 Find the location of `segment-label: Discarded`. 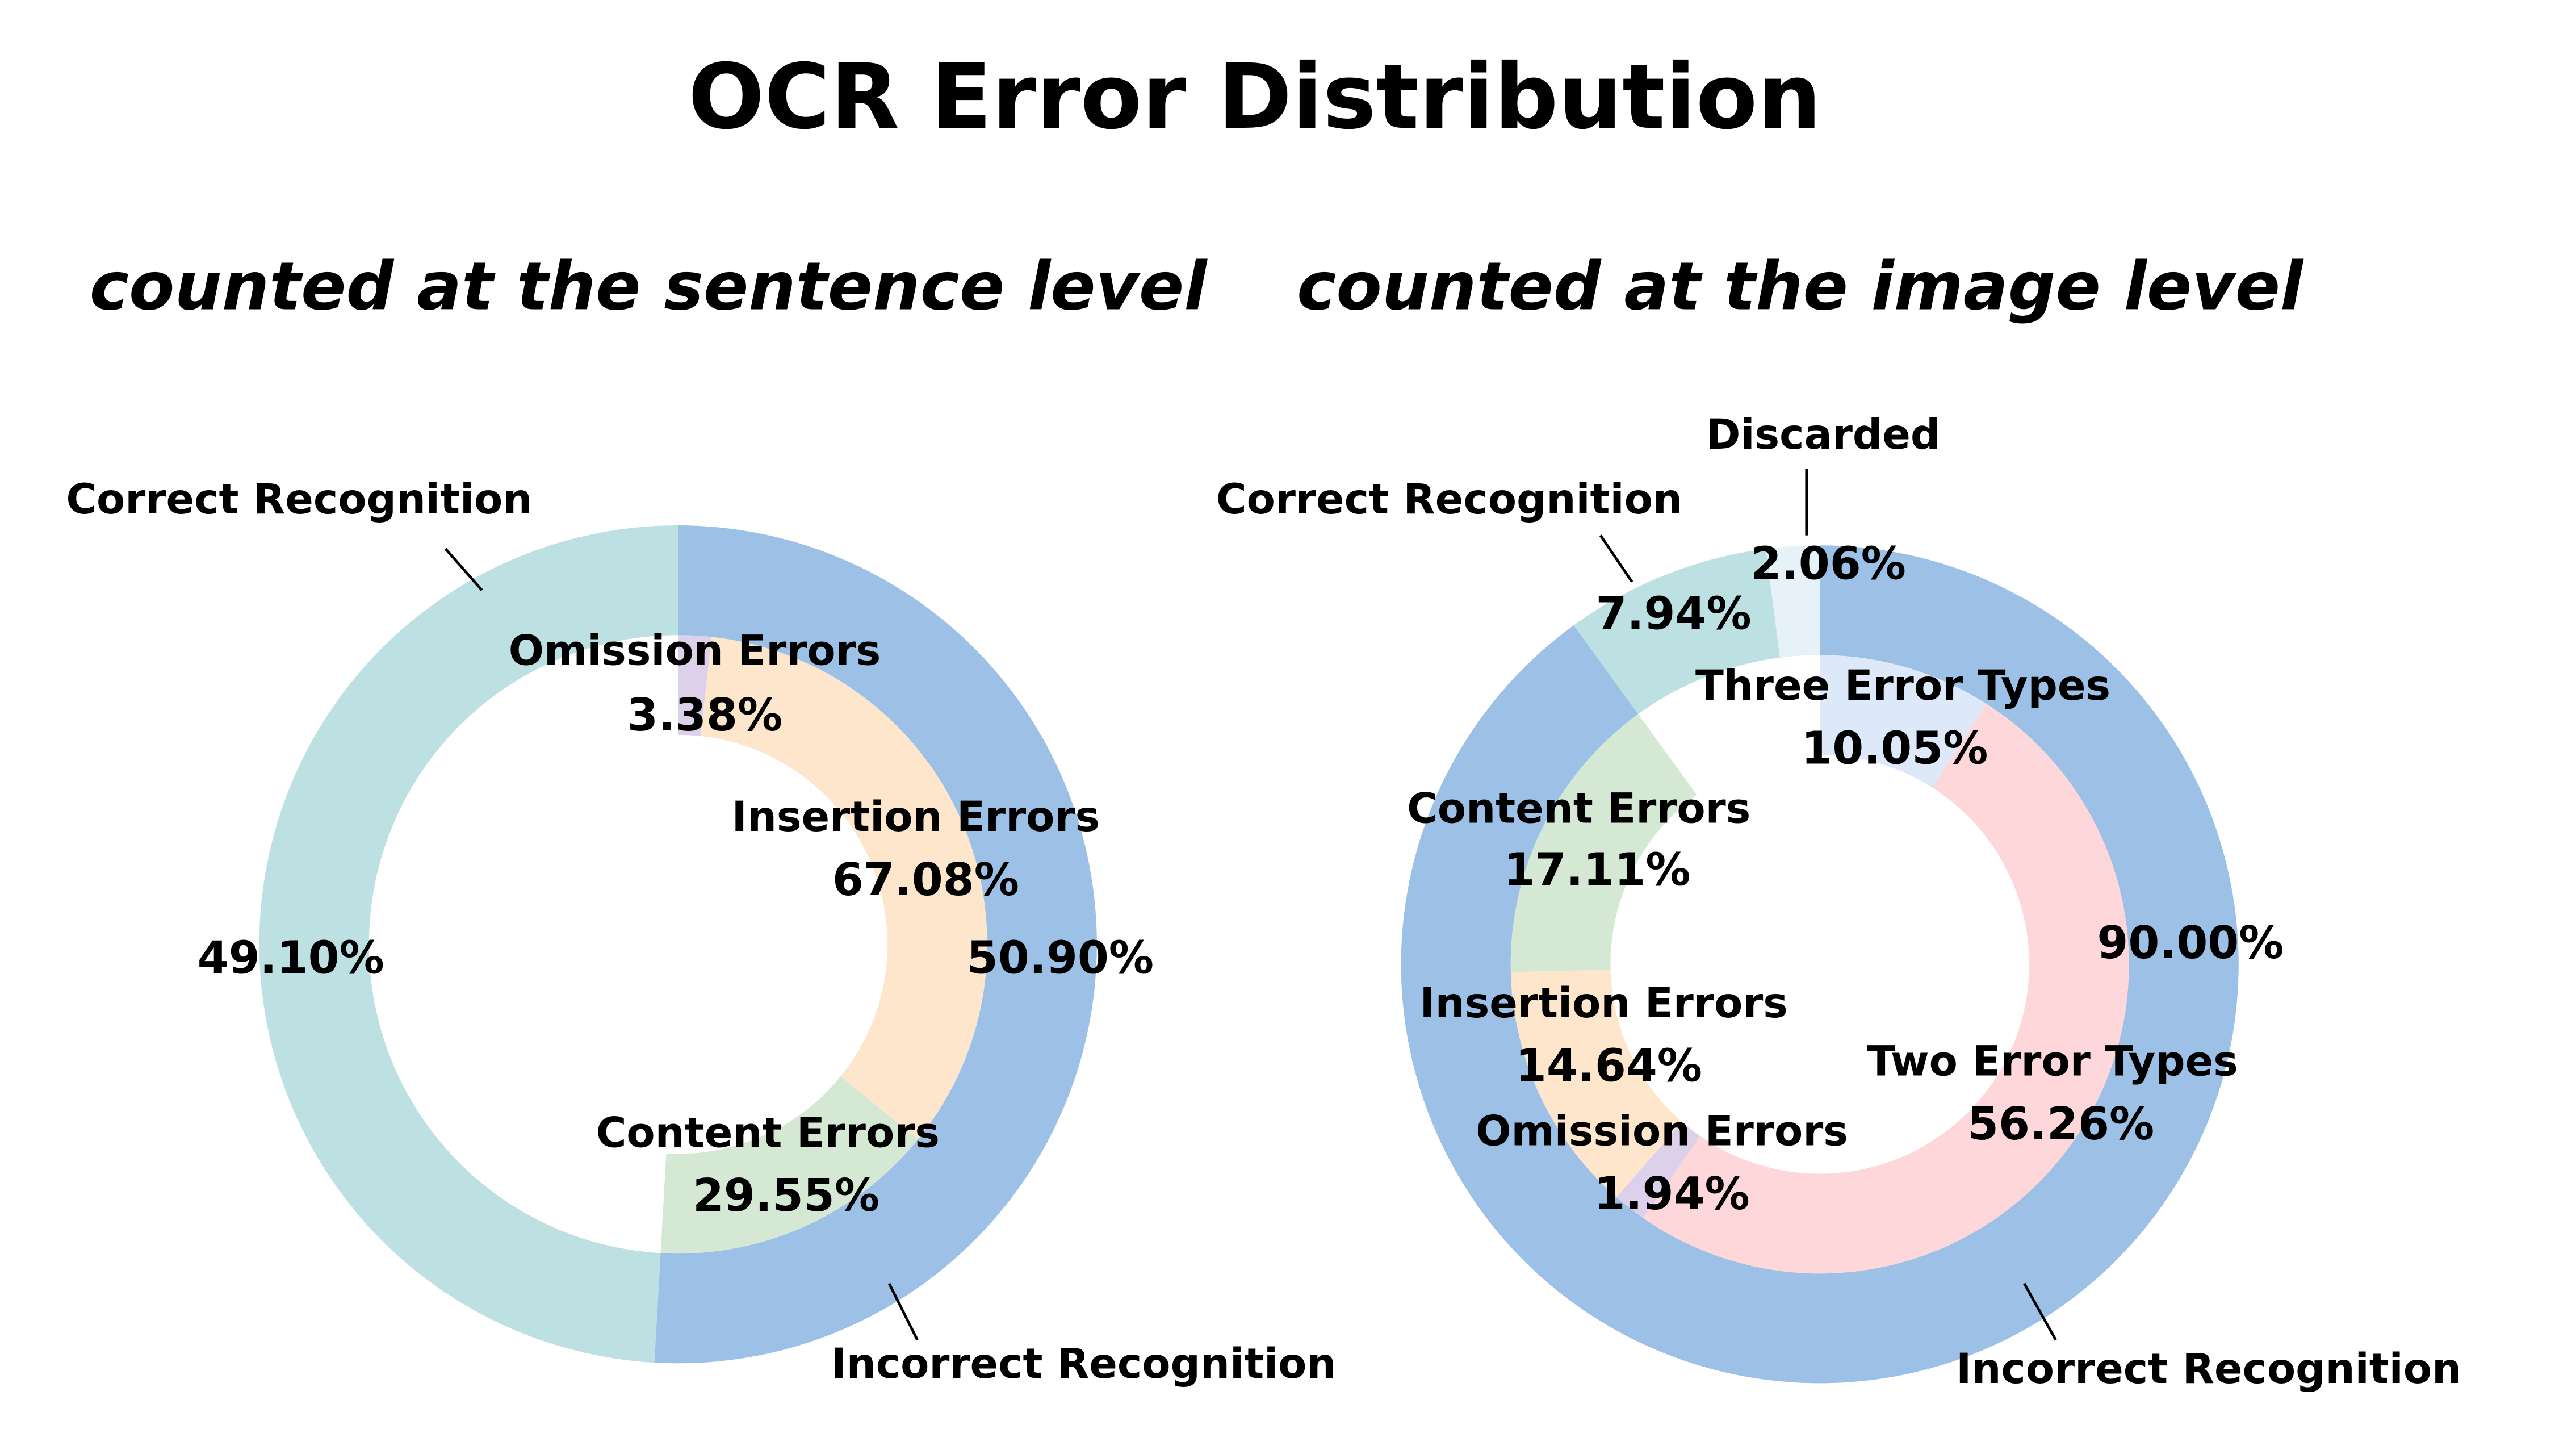

segment-label: Discarded is located at coordinates (1823, 435).